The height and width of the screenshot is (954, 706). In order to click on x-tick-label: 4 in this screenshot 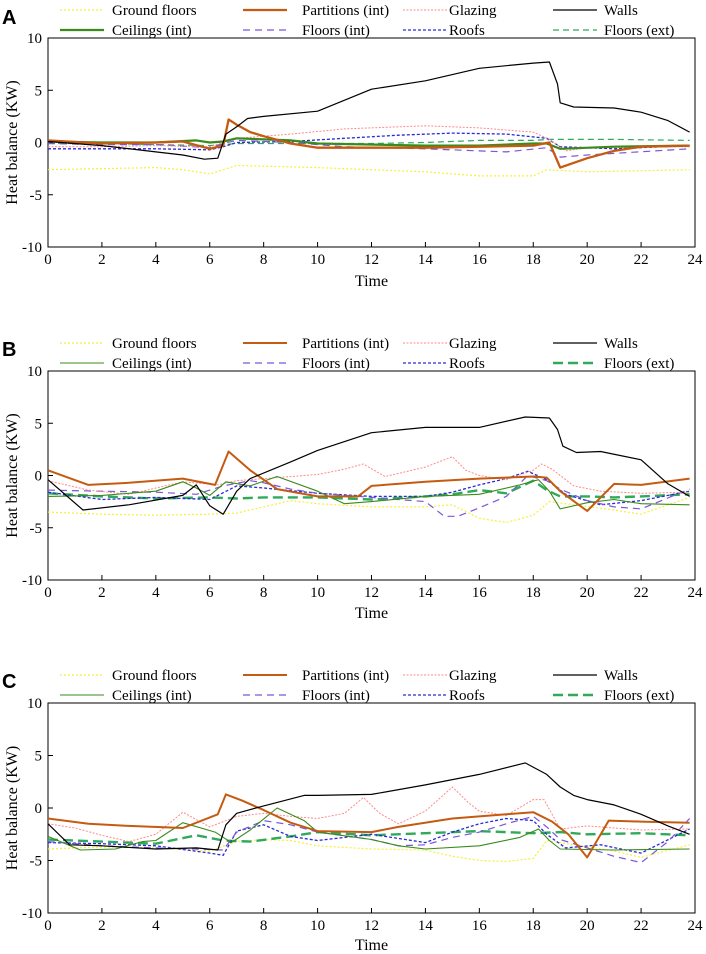, I will do `click(156, 593)`.